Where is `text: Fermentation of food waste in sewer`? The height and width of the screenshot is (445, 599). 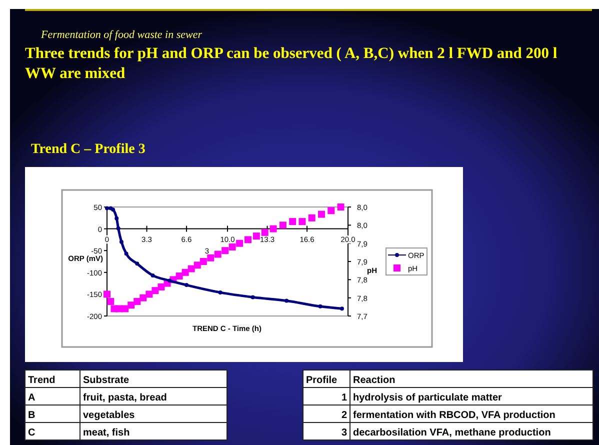
text: Fermentation of food waste in sewer is located at coordinates (121, 35).